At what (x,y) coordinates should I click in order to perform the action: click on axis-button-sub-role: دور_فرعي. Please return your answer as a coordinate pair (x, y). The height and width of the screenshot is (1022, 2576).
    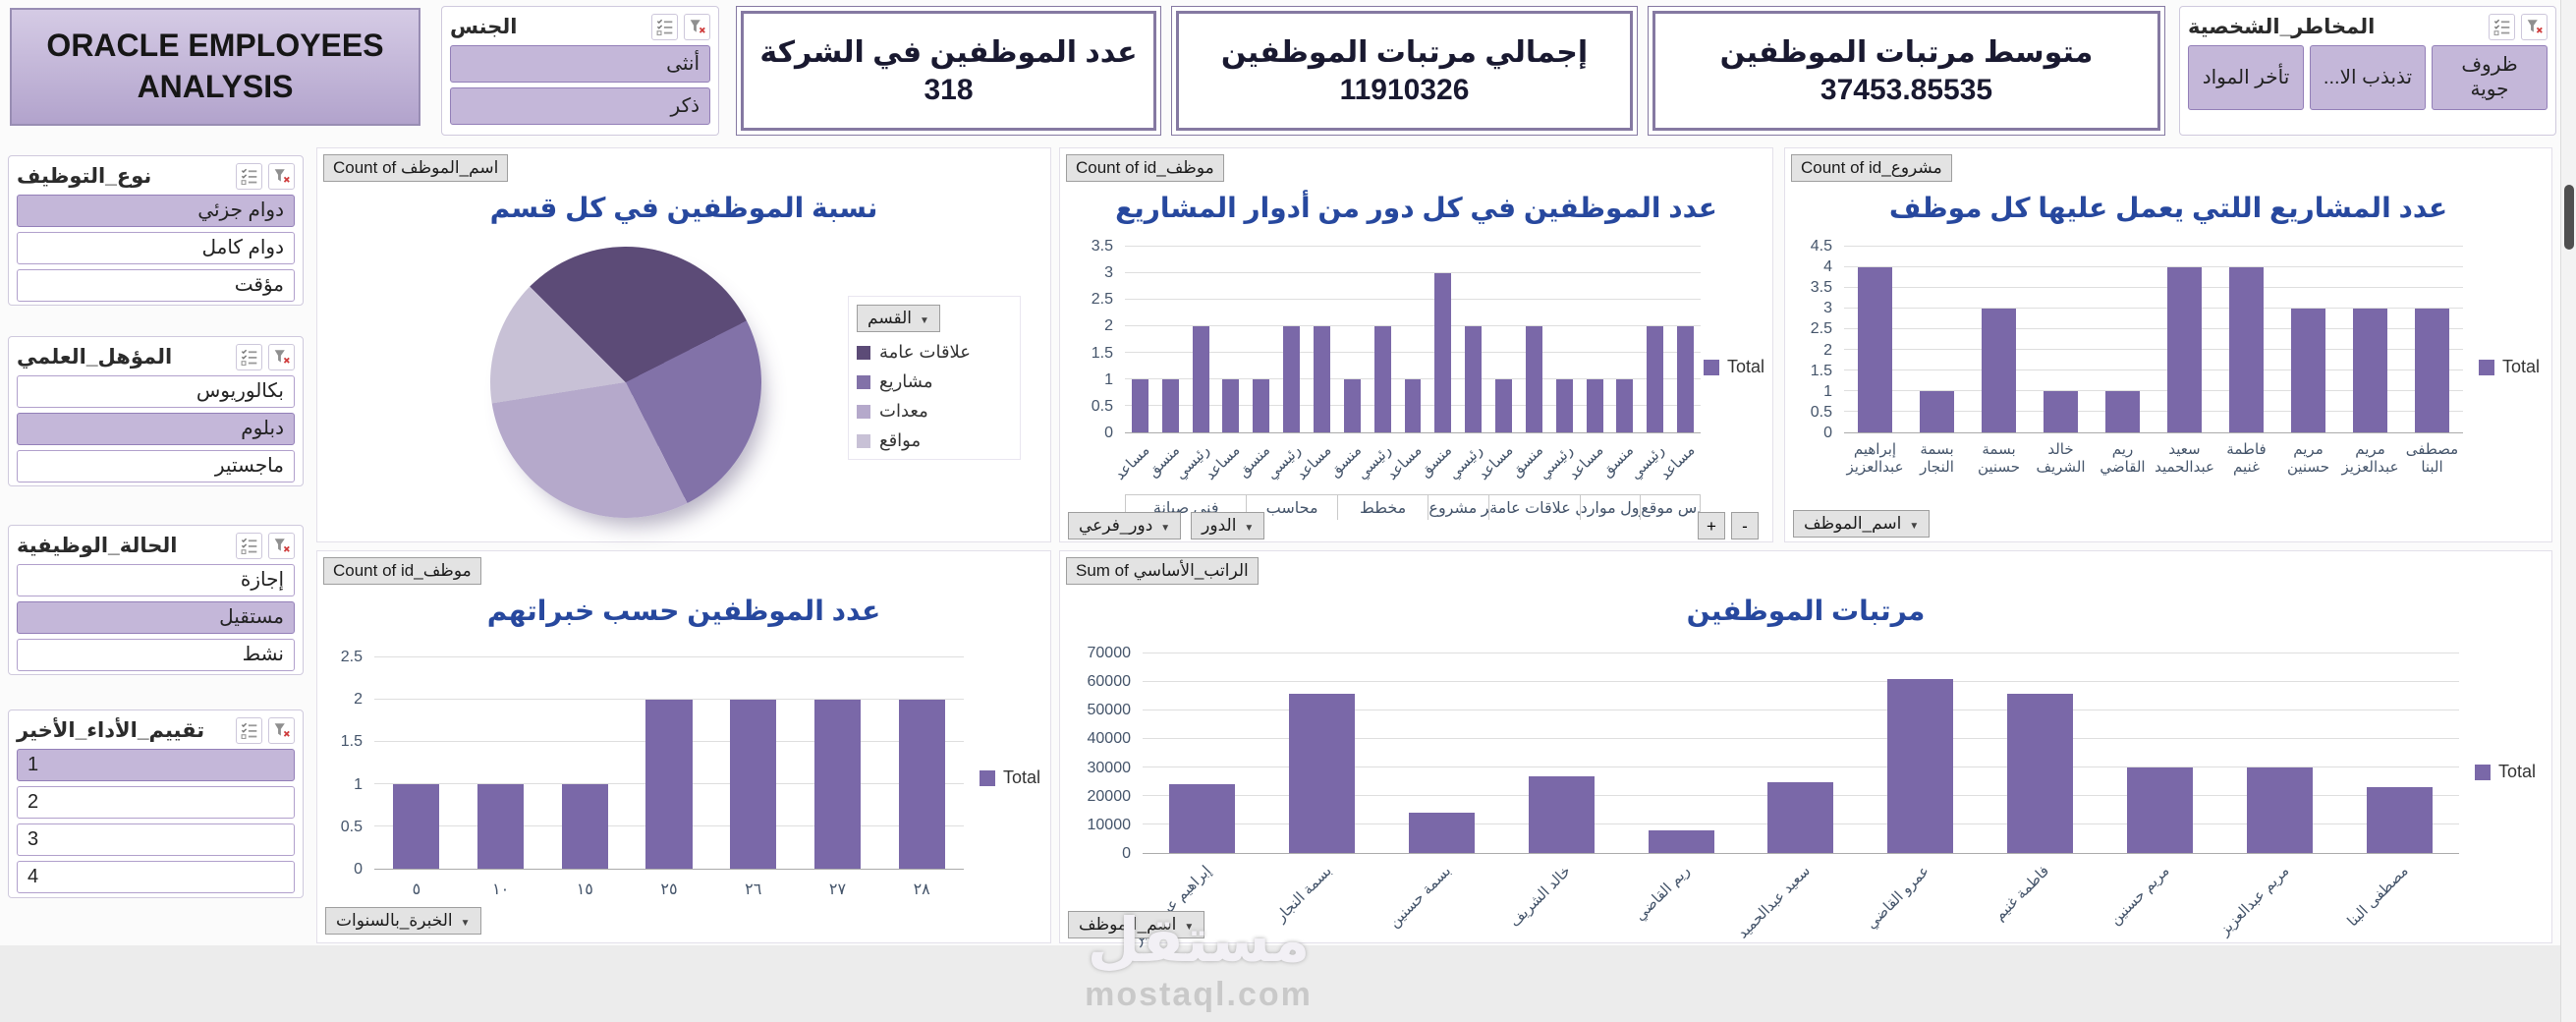
    Looking at the image, I should click on (1125, 525).